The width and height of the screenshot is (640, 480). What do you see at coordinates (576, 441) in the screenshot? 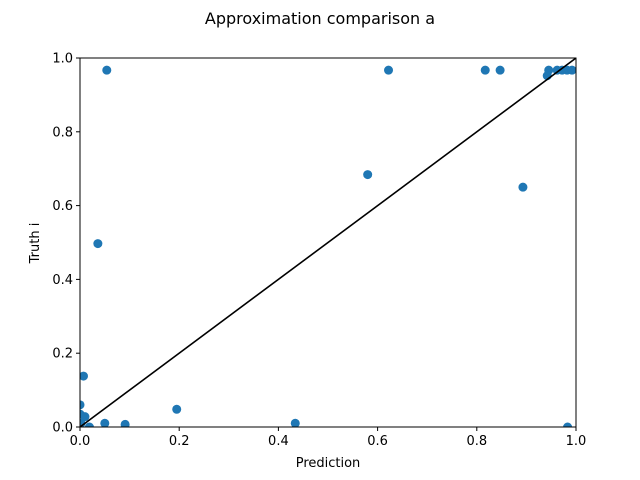
I see `x-tick-label: 1.0` at bounding box center [576, 441].